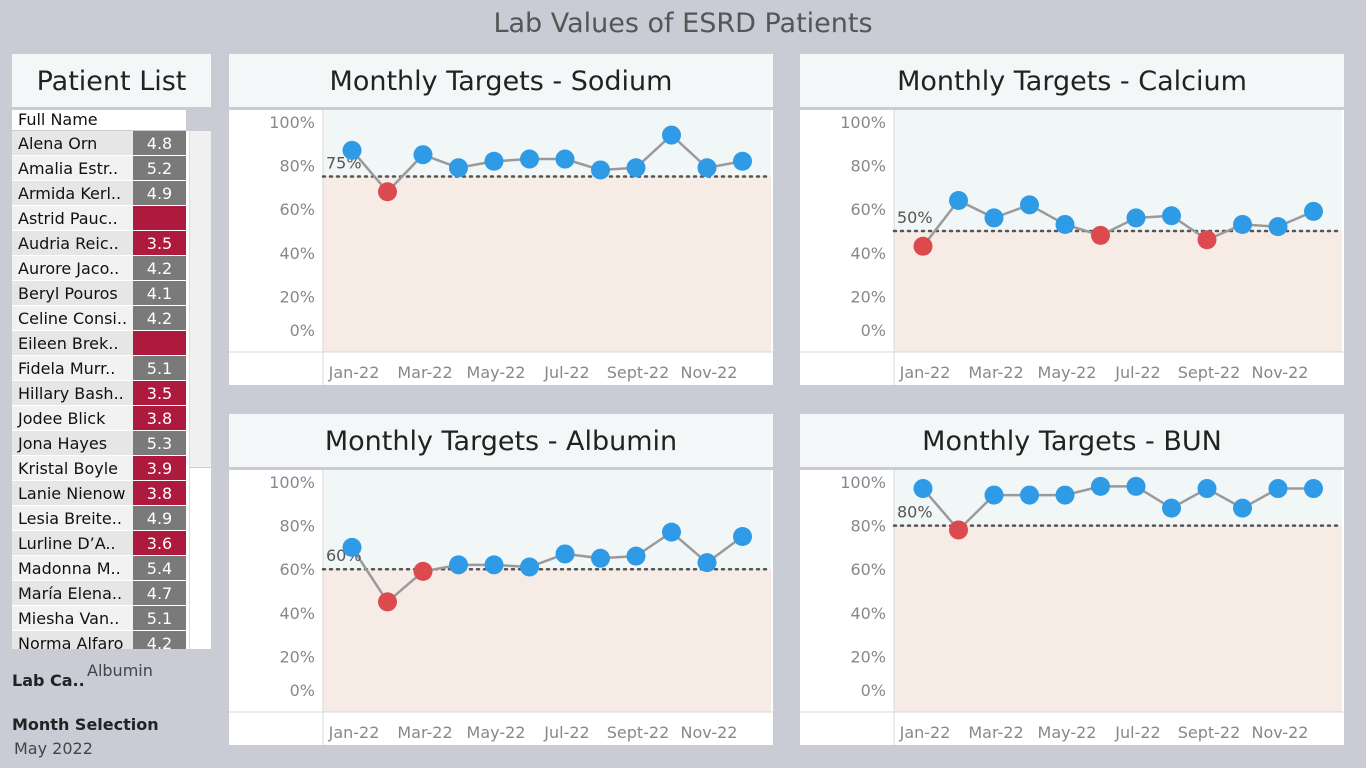  Describe the element at coordinates (99, 568) in the screenshot. I see `patient-row: Madonna M.. 5.4` at that location.